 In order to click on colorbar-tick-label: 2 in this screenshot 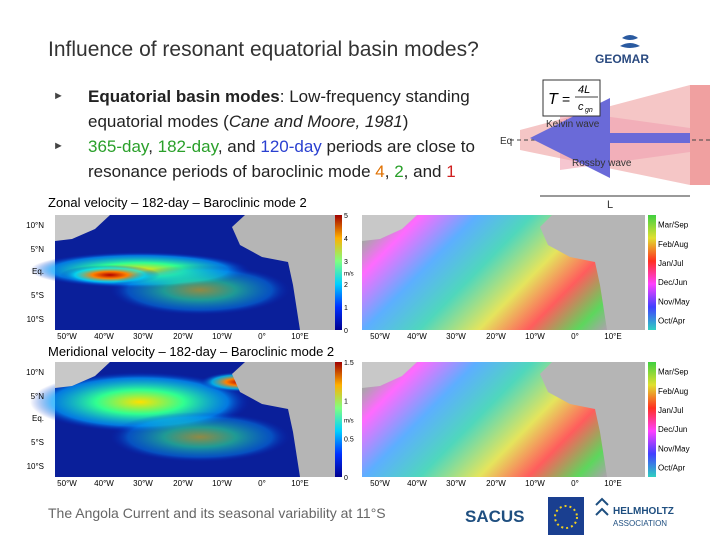, I will do `click(346, 285)`.